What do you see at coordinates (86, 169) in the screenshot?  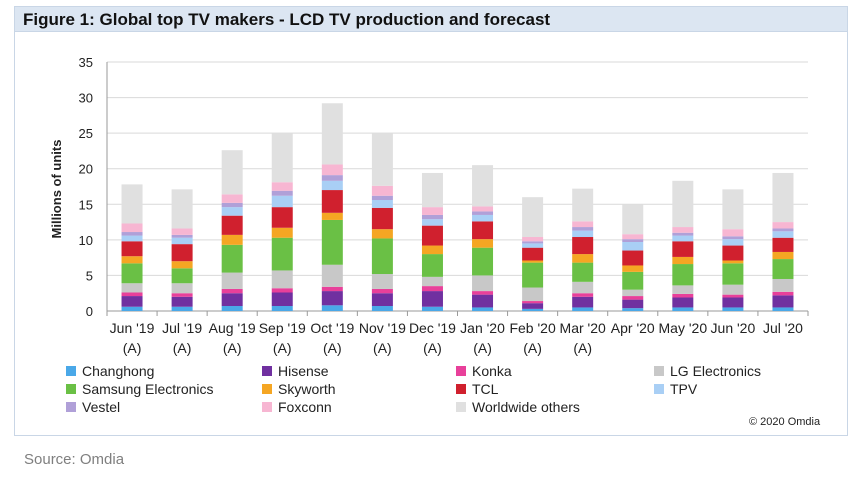 I see `y-tick-label: 20` at bounding box center [86, 169].